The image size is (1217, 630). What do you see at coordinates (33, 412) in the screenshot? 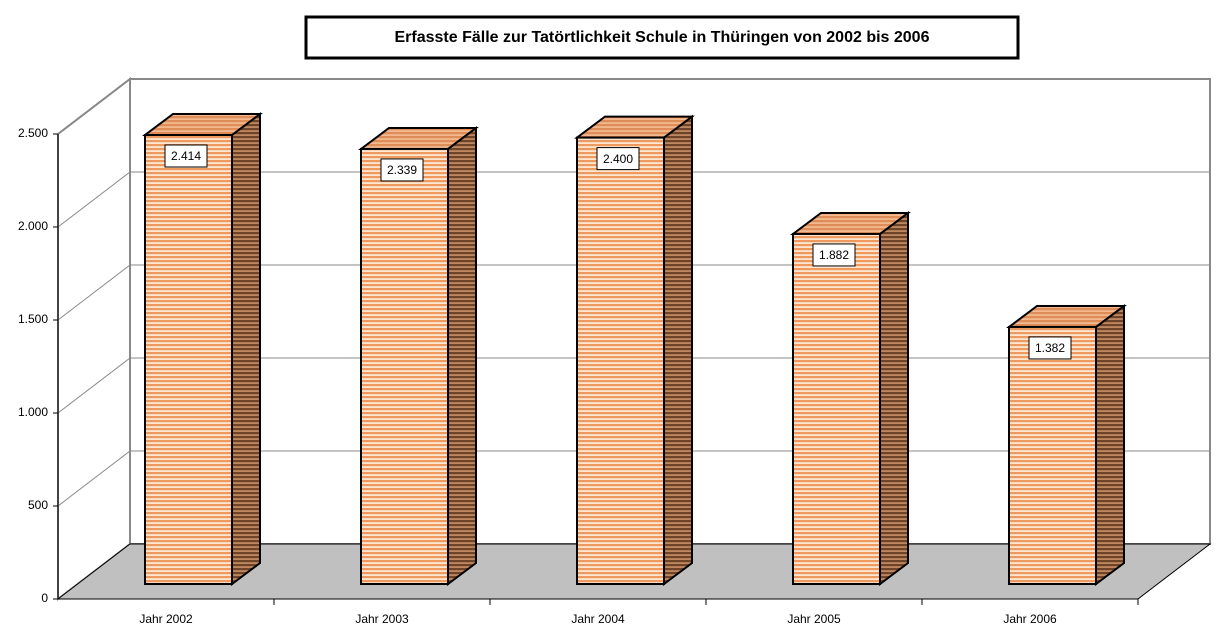
I see `y-tick-label: 1.000` at bounding box center [33, 412].